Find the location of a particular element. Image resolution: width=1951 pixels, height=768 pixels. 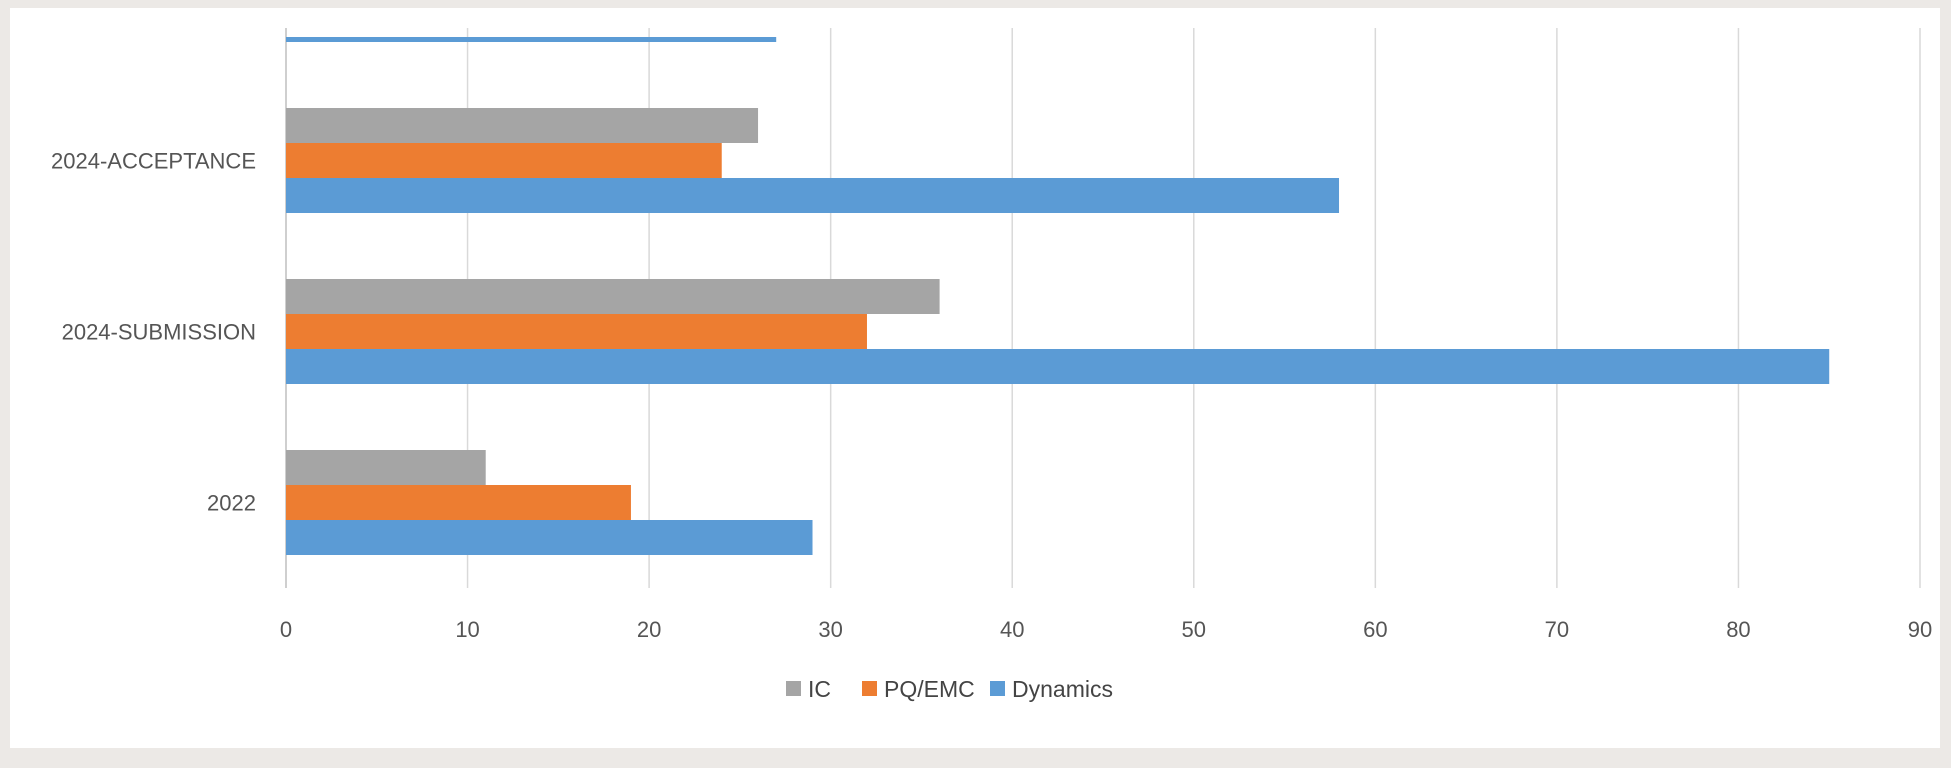

bar-ic-2024-acceptance is located at coordinates (522, 125).